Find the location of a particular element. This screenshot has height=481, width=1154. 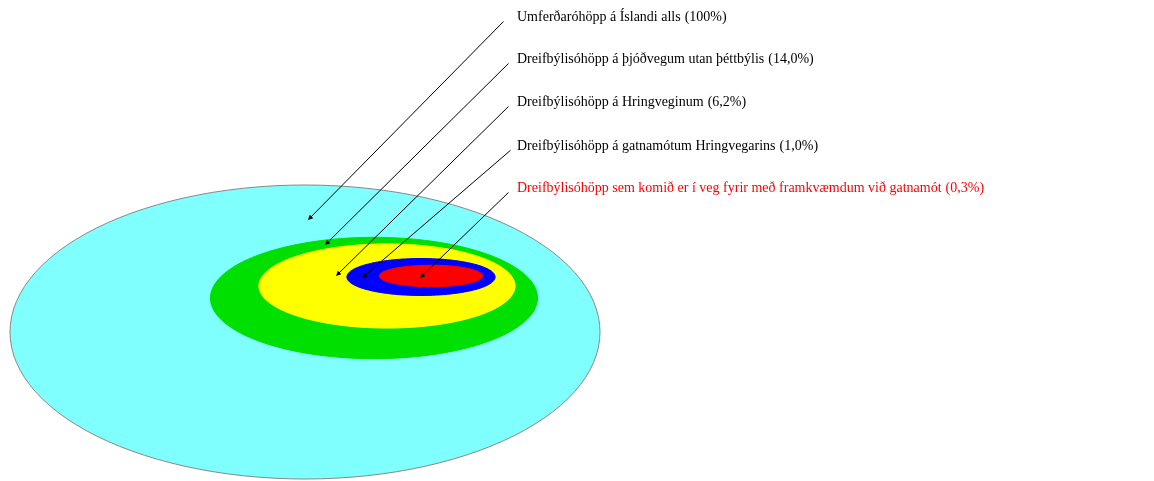

data-label: (100%) is located at coordinates (705, 16).